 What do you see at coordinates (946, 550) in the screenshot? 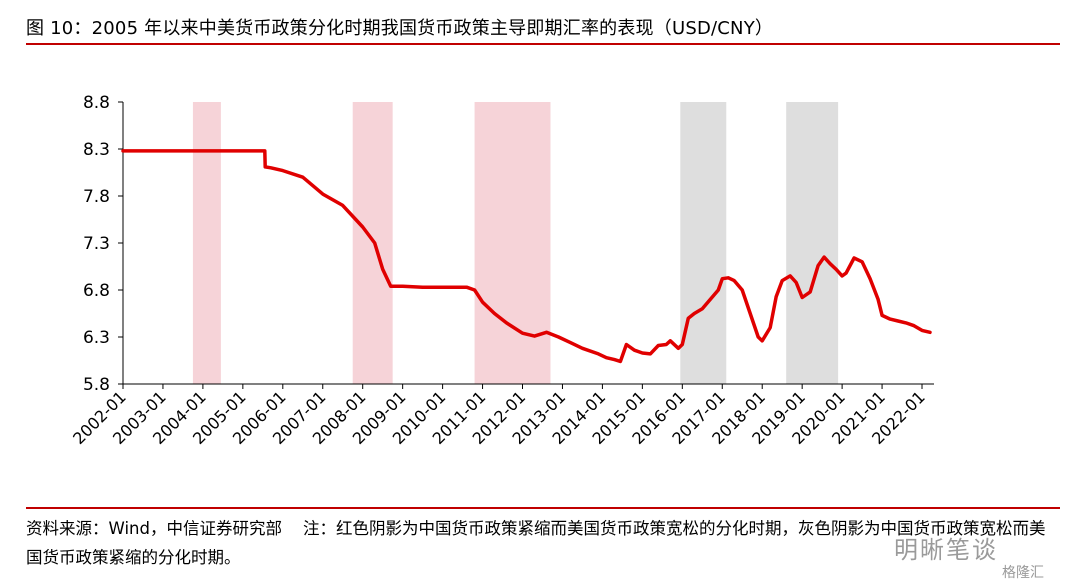
I see `watermark-main: 明晰笔谈` at bounding box center [946, 550].